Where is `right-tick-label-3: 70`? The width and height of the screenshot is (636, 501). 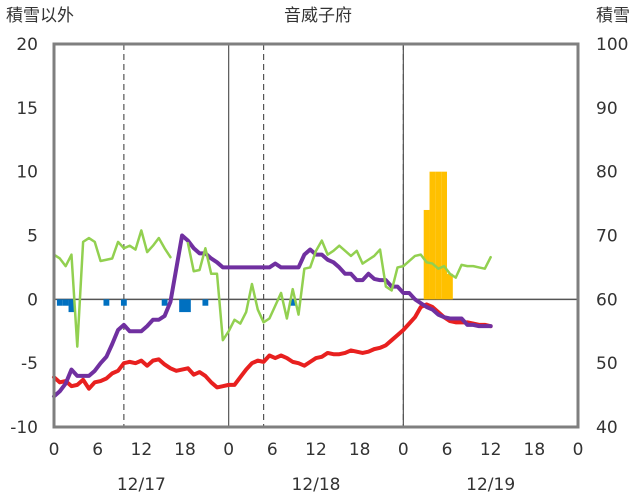 right-tick-label-3: 70 is located at coordinates (607, 237).